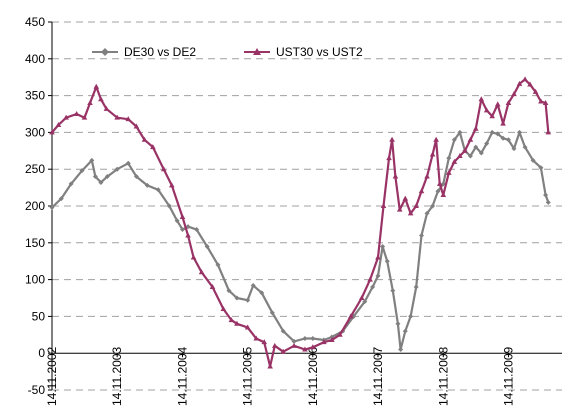 This screenshot has width=563, height=409. What do you see at coordinates (248, 376) in the screenshot?
I see `x-tick-label: 14.11.2005` at bounding box center [248, 376].